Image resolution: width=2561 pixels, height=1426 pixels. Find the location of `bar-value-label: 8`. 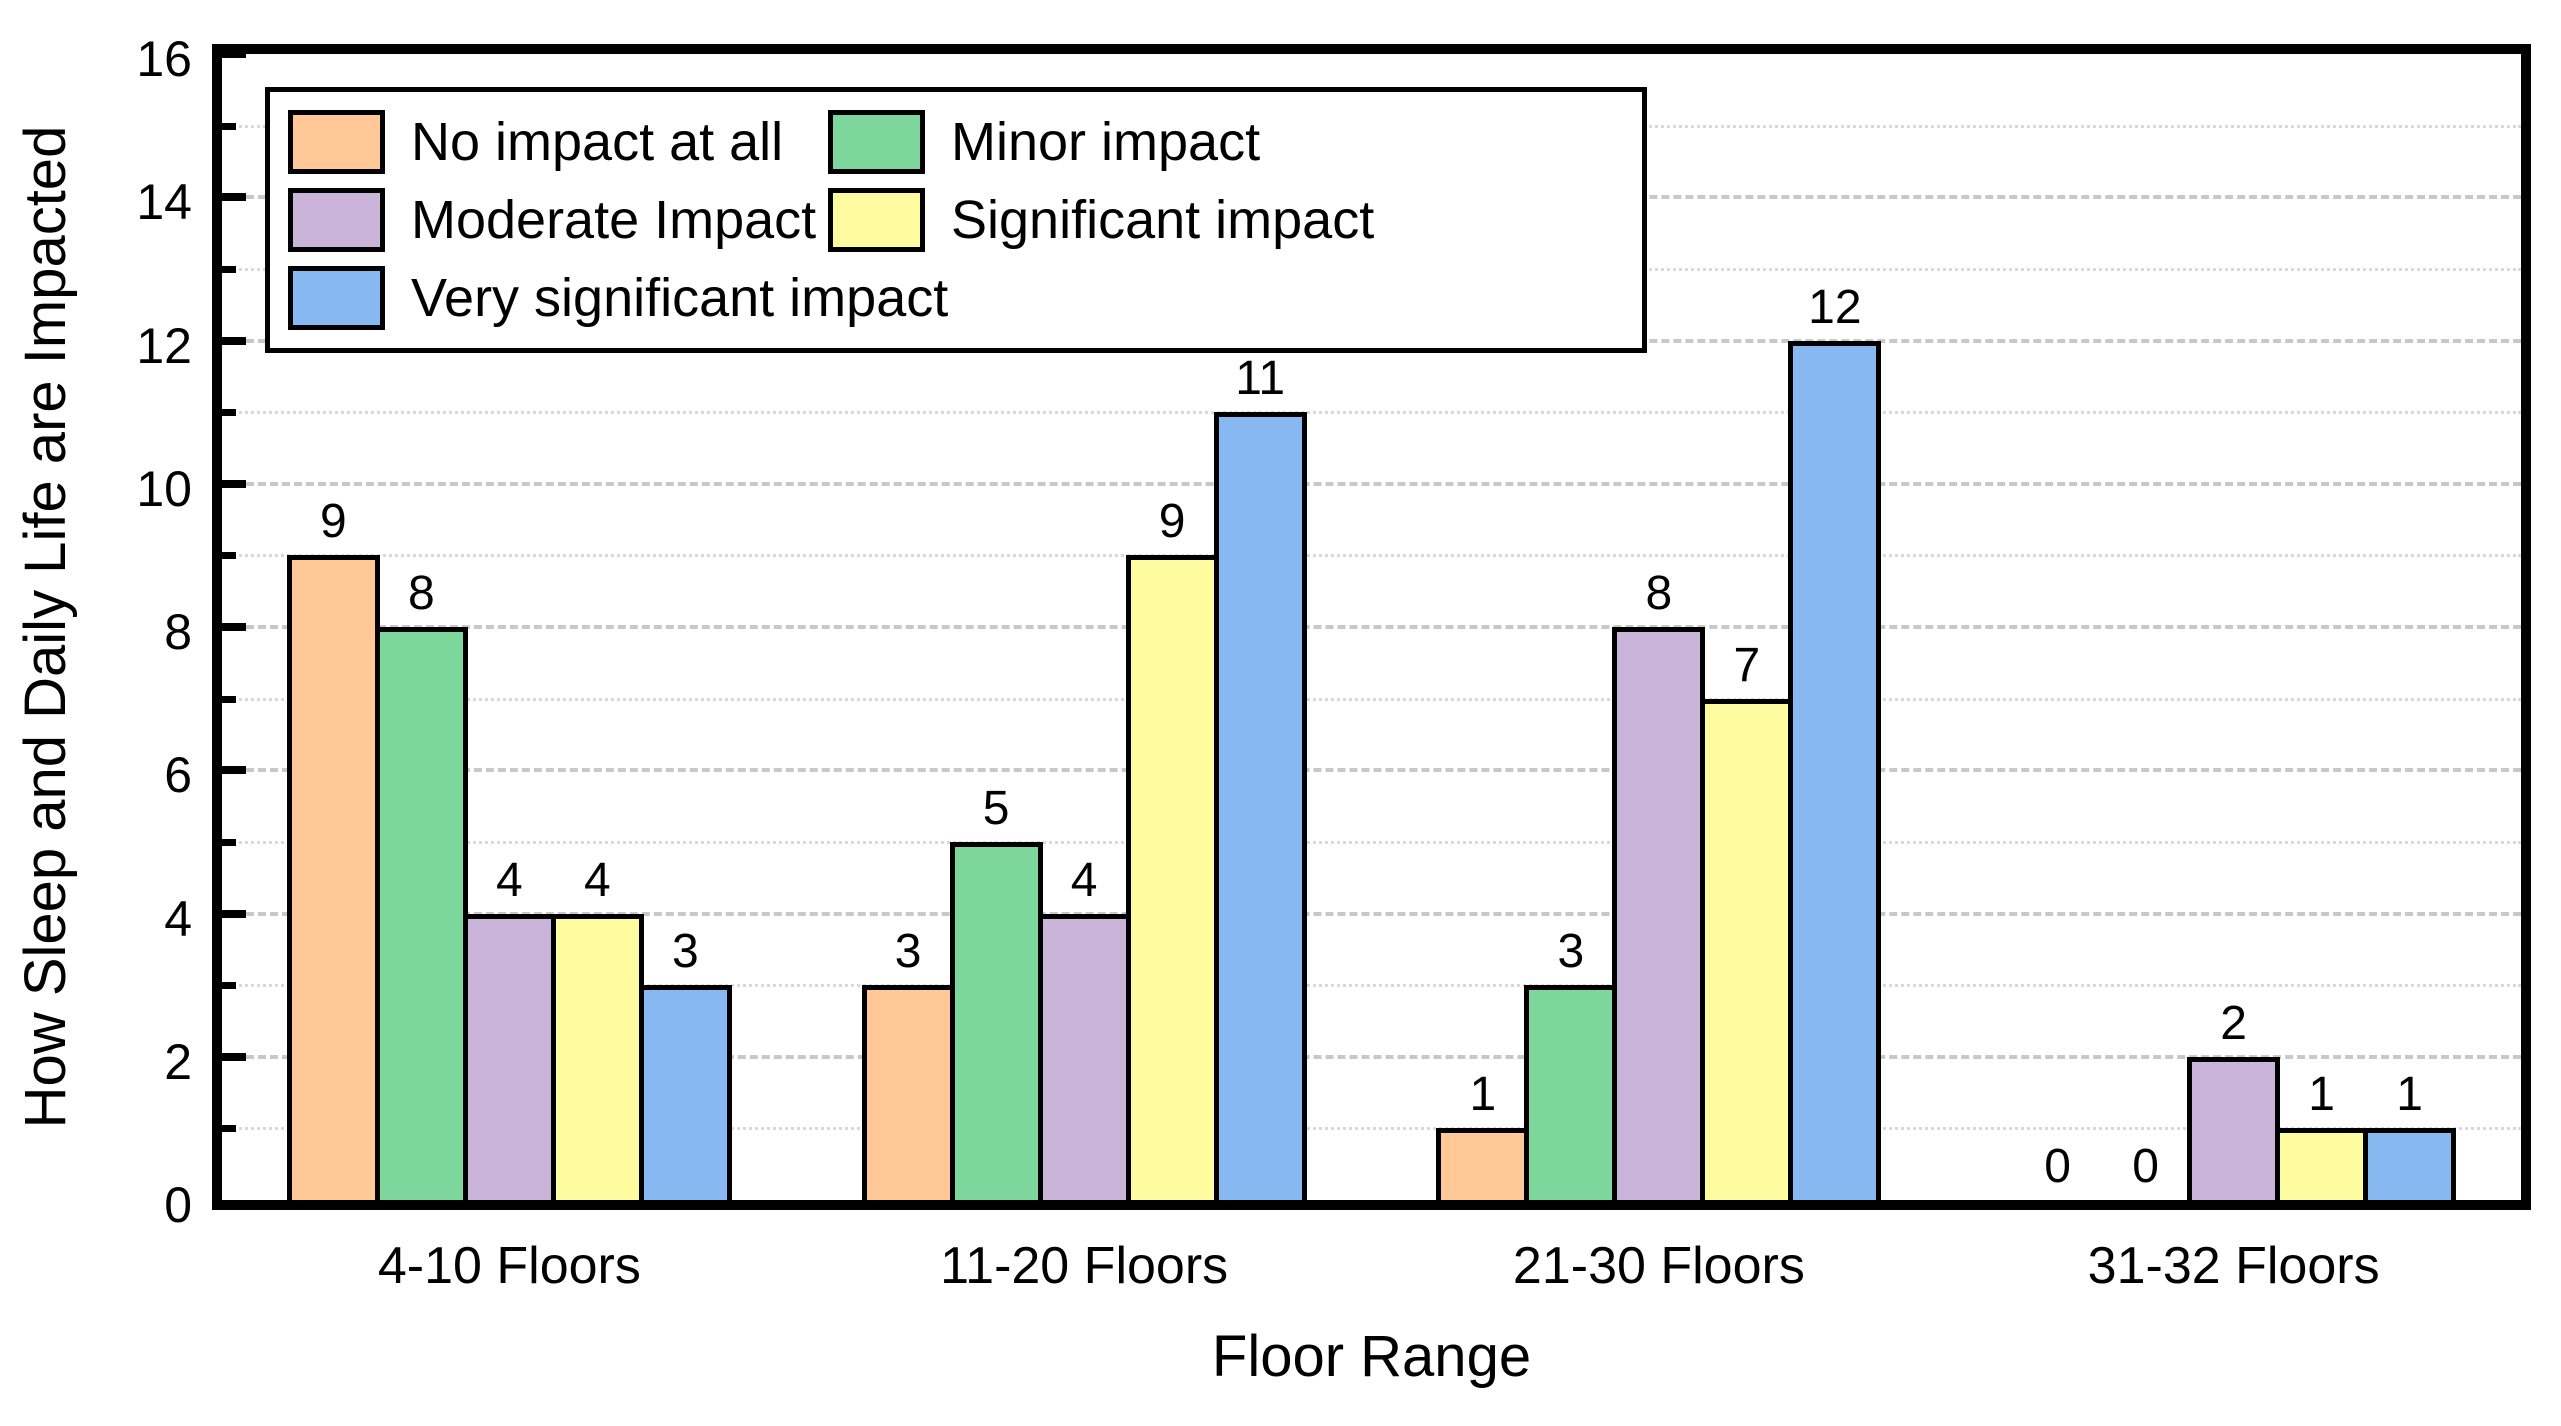

bar-value-label: 8 is located at coordinates (421, 593).